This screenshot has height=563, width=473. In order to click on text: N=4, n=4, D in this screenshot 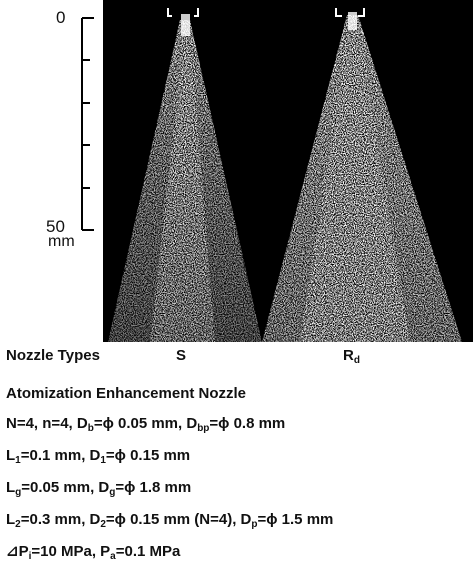, I will do `click(47, 423)`.